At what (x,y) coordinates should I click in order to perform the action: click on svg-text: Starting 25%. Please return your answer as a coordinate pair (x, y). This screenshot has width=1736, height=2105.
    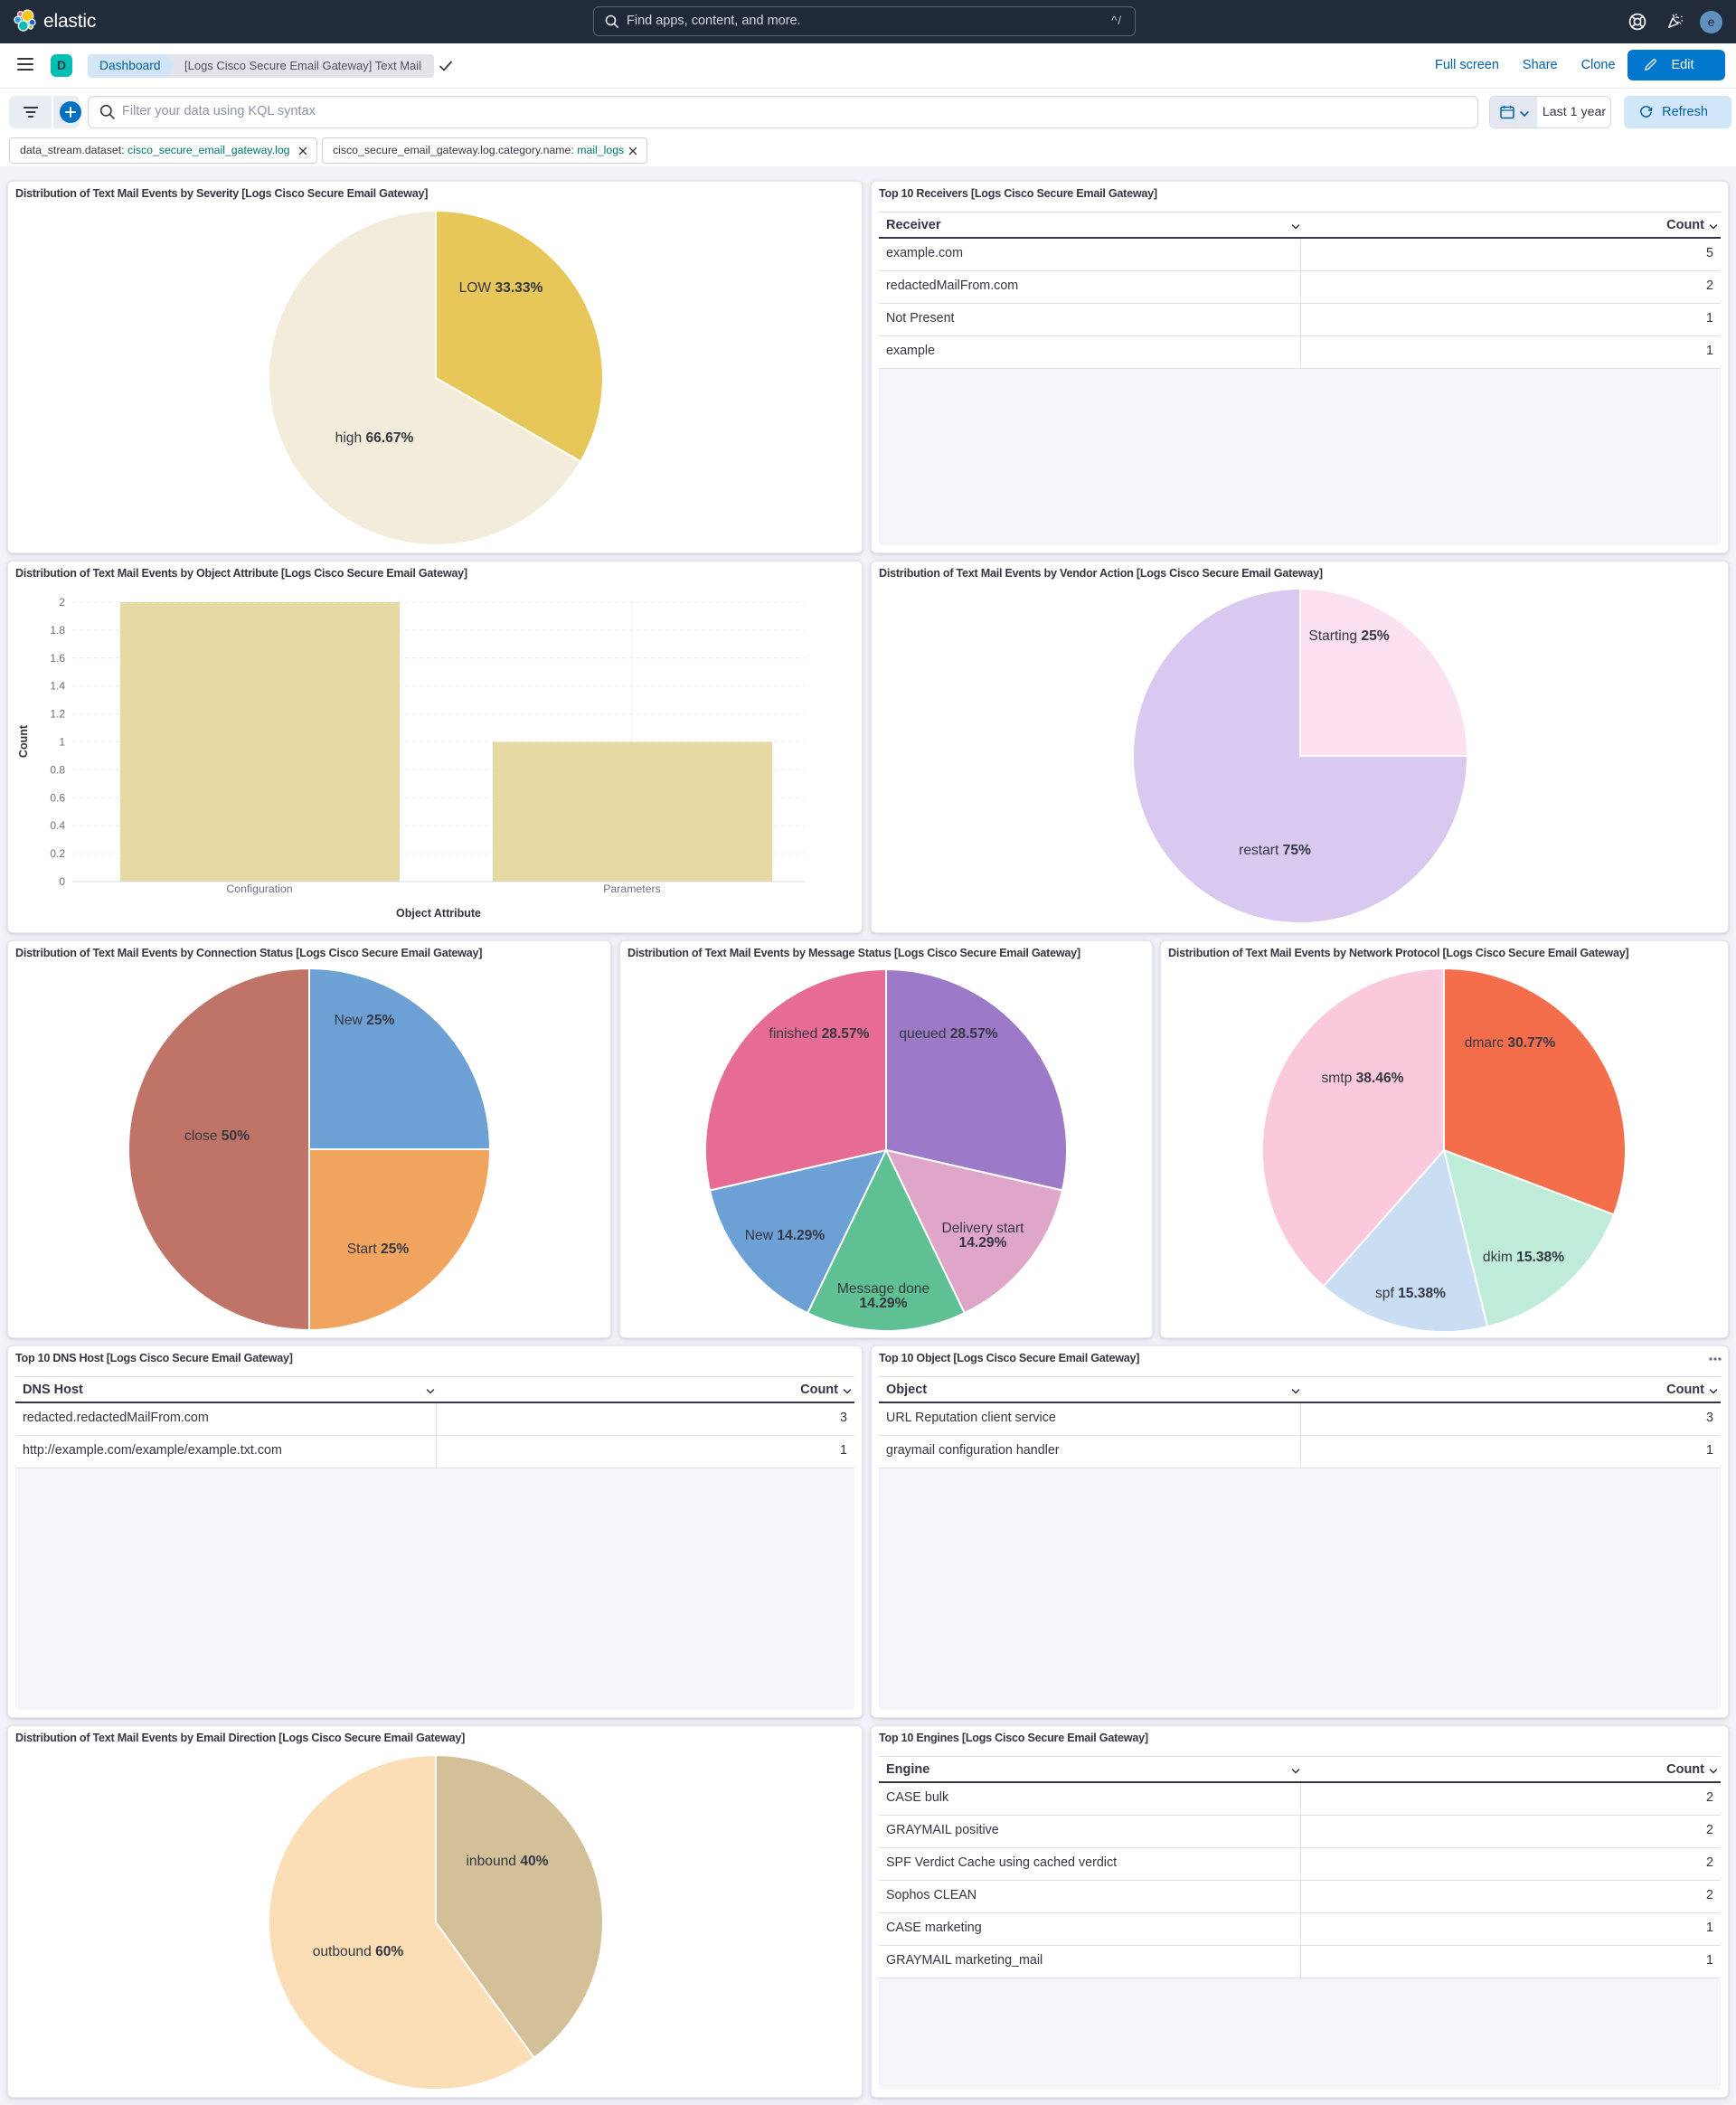
    Looking at the image, I should click on (1349, 636).